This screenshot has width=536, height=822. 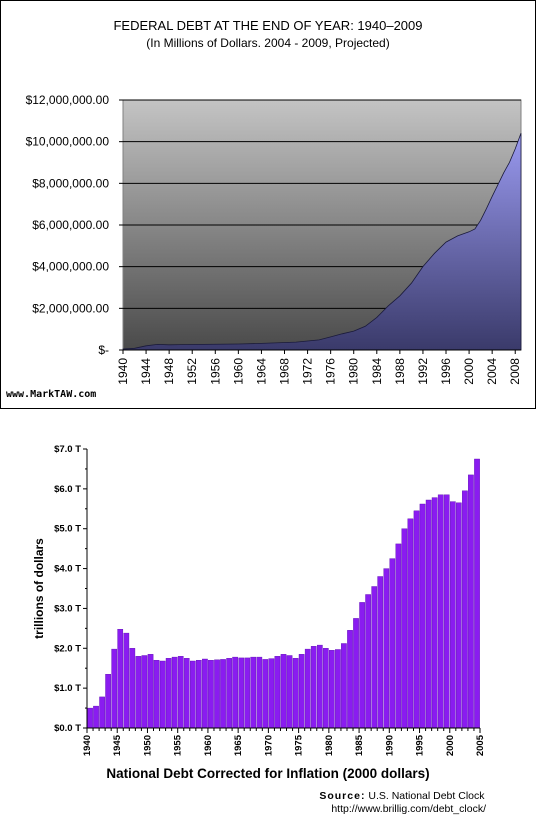 What do you see at coordinates (342, 796) in the screenshot?
I see `source-label: Source:` at bounding box center [342, 796].